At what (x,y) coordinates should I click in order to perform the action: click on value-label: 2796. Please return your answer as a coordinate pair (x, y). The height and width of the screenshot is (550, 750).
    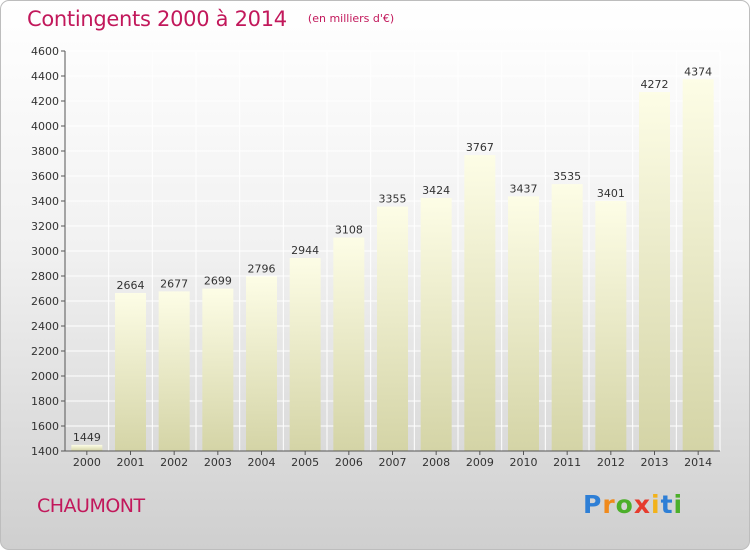
    Looking at the image, I should click on (262, 269).